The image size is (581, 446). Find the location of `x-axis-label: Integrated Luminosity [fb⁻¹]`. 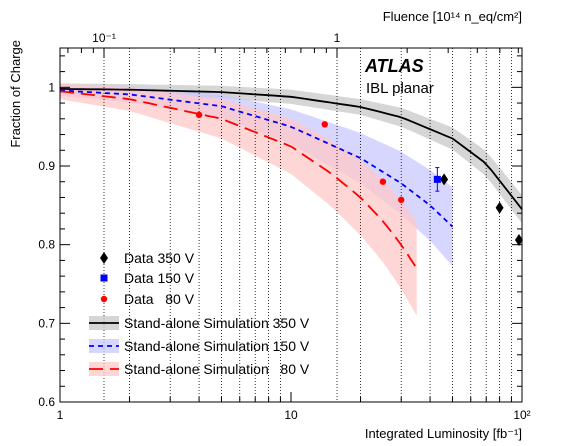

x-axis-label: Integrated Luminosity [fb⁻¹] is located at coordinates (443, 433).